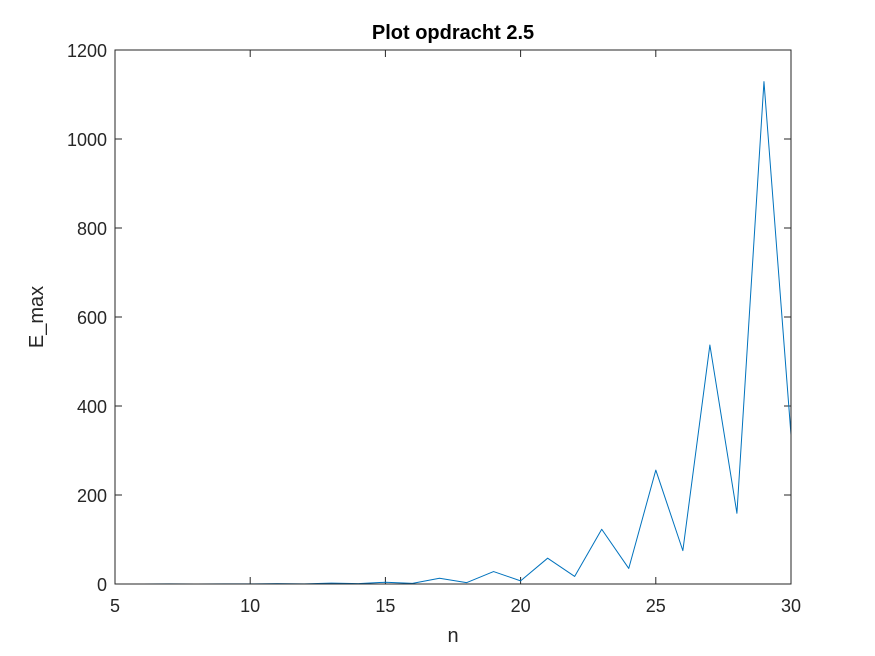 The image size is (875, 656). What do you see at coordinates (452, 636) in the screenshot?
I see `x-axis-title: n` at bounding box center [452, 636].